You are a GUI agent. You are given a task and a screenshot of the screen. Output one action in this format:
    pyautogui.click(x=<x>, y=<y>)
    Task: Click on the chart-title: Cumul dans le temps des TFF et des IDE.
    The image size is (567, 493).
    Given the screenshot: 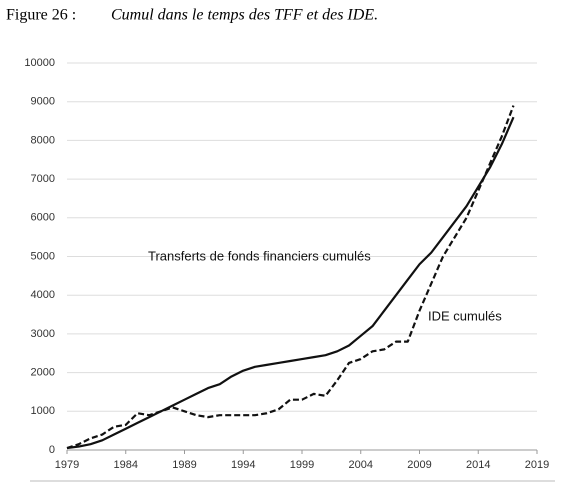 What is the action you would take?
    pyautogui.click(x=244, y=15)
    